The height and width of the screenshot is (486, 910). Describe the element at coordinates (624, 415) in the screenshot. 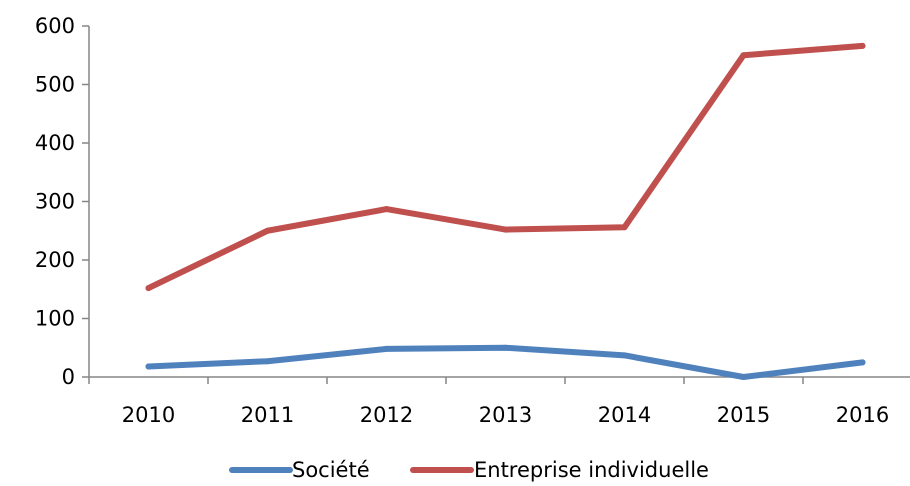

I see `x-tick-label: 2014` at that location.